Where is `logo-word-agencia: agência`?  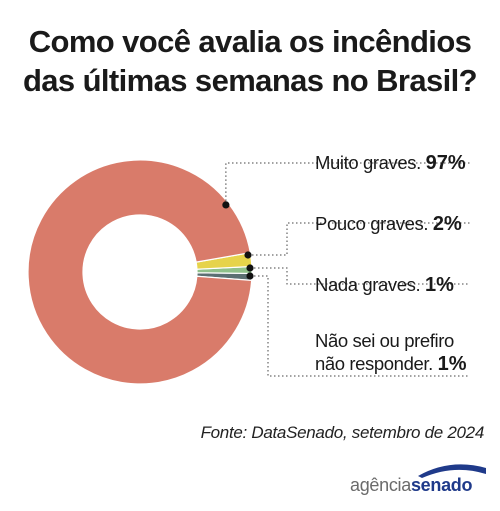
logo-word-agencia: agência is located at coordinates (380, 485).